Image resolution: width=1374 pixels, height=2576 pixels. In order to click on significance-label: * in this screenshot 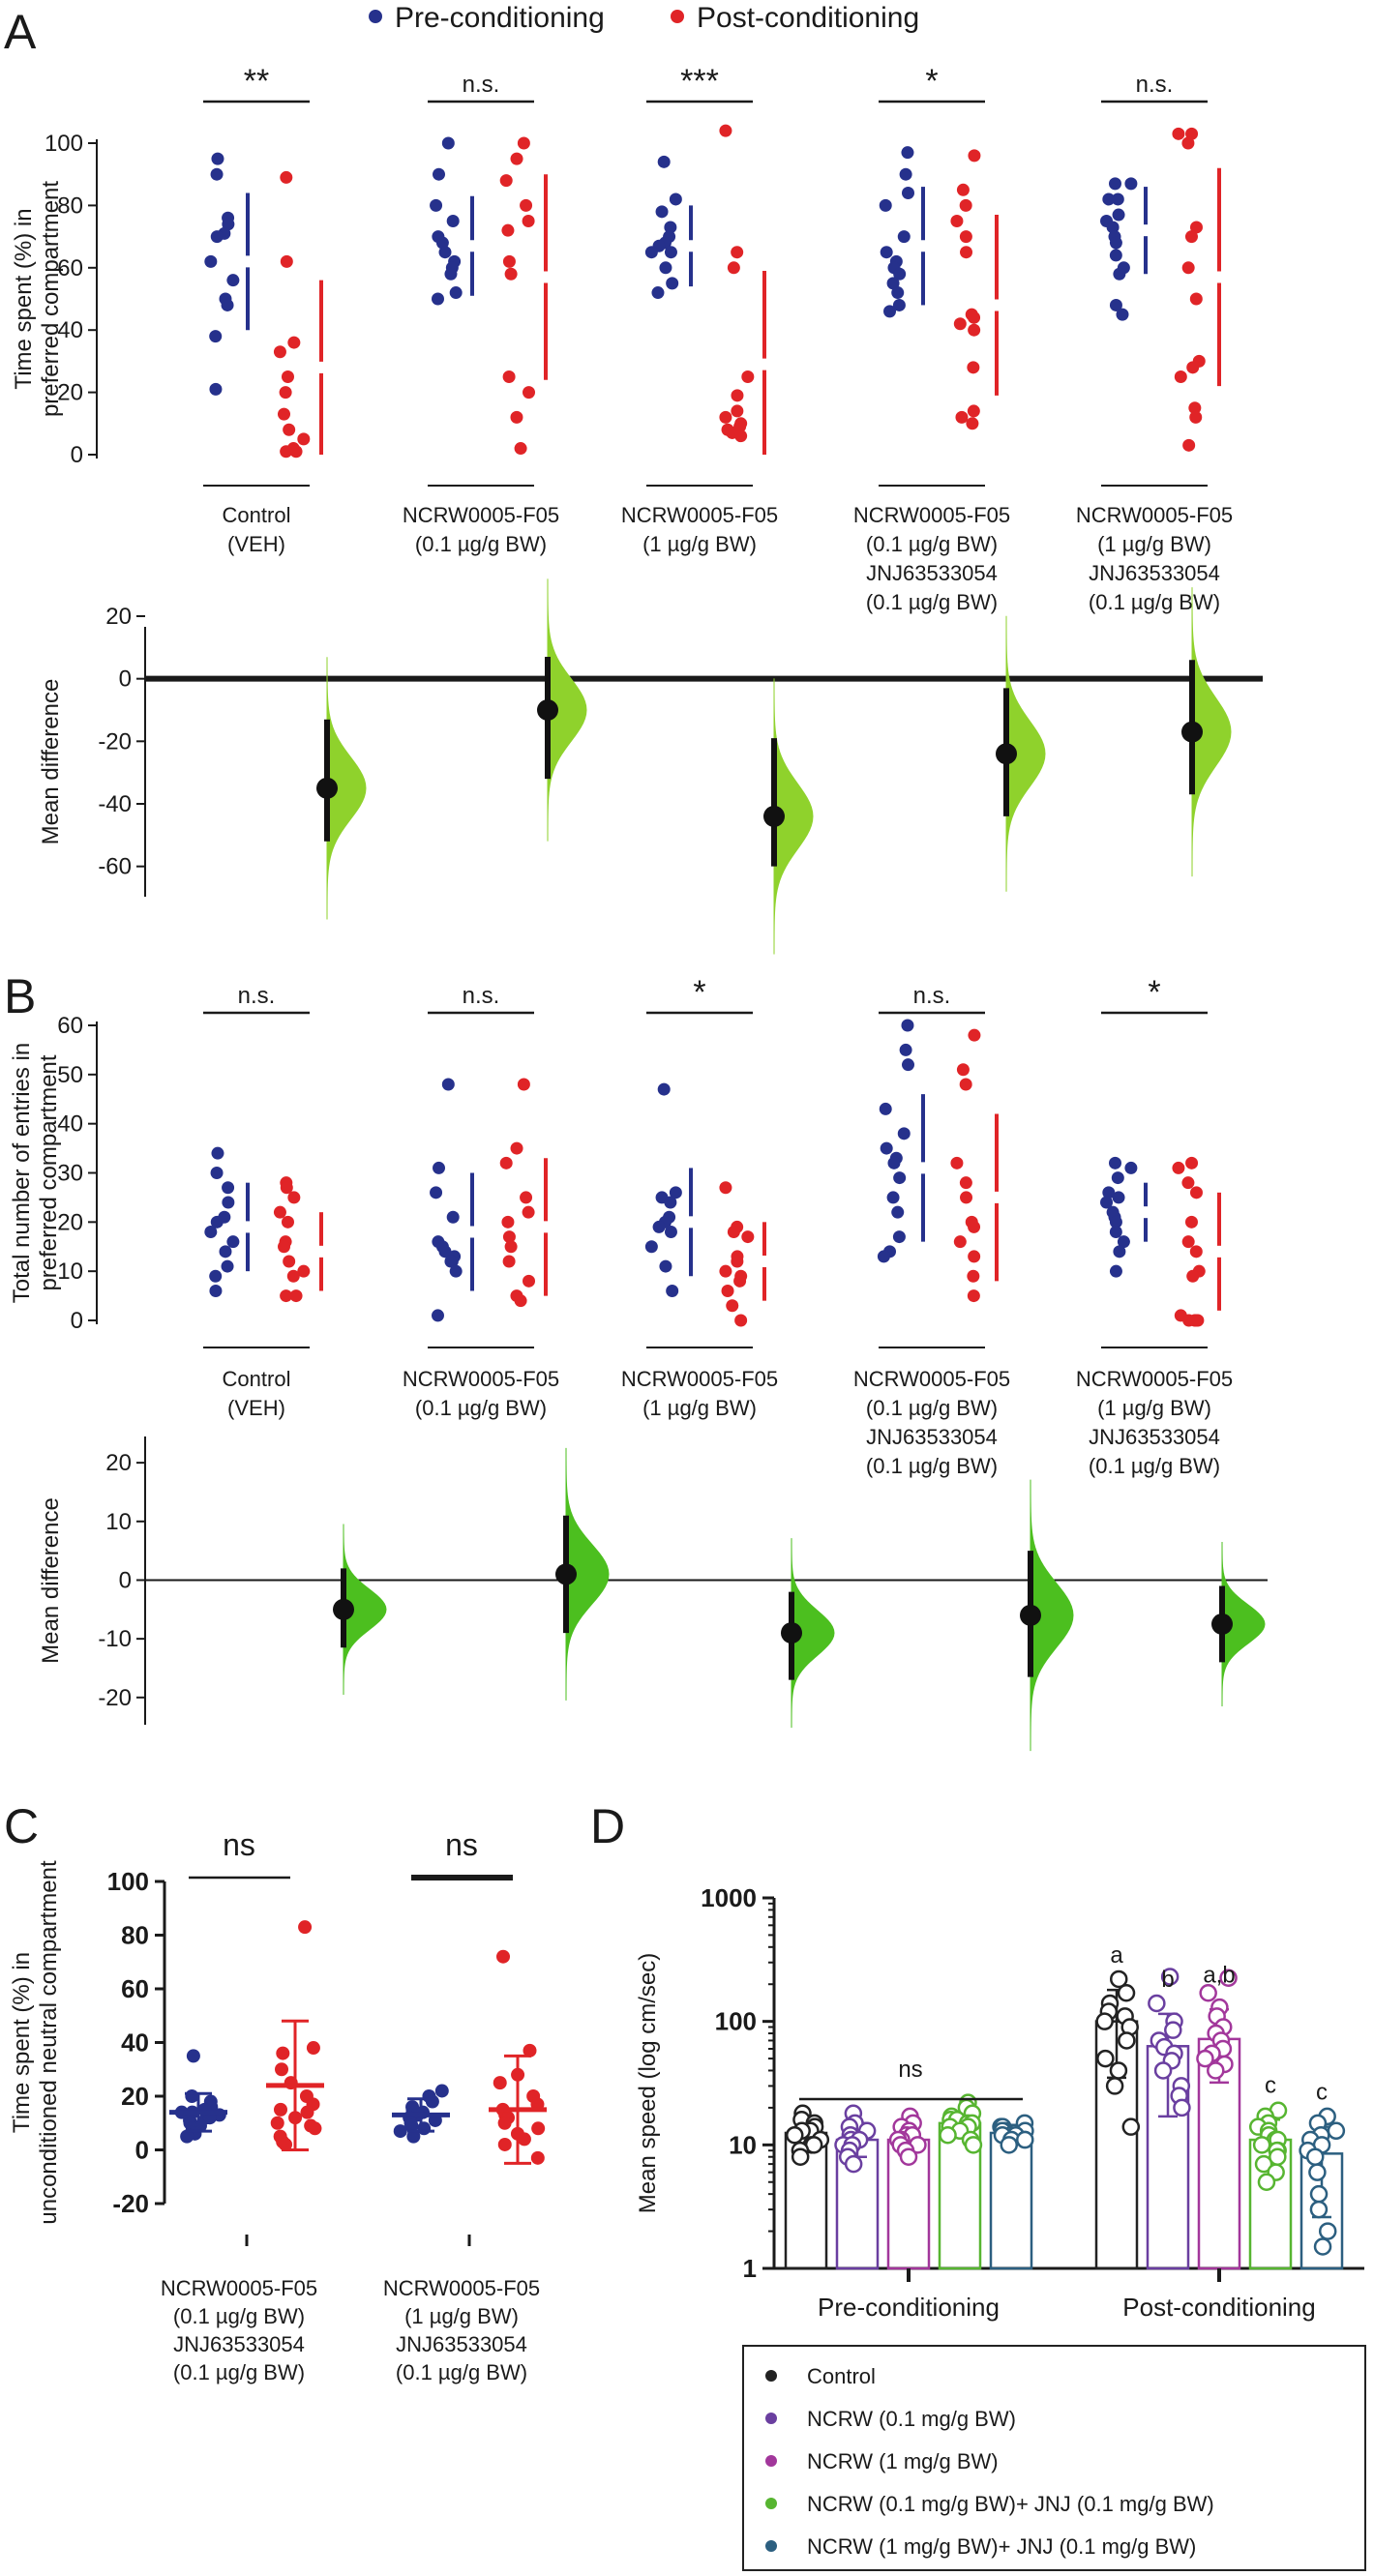, I will do `click(699, 992)`.